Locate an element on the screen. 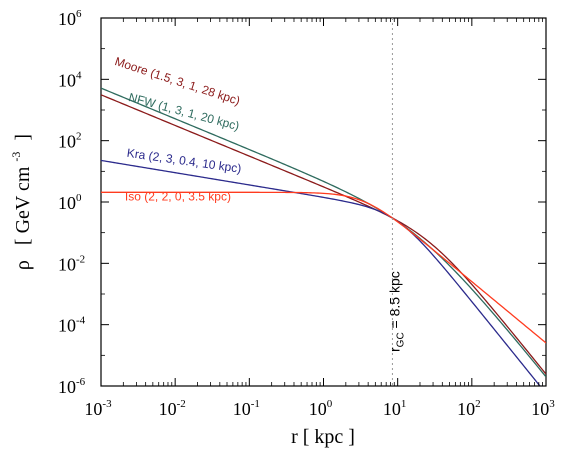 The height and width of the screenshot is (461, 584). x-tick-label-exp: 0 is located at coordinates (330, 404).